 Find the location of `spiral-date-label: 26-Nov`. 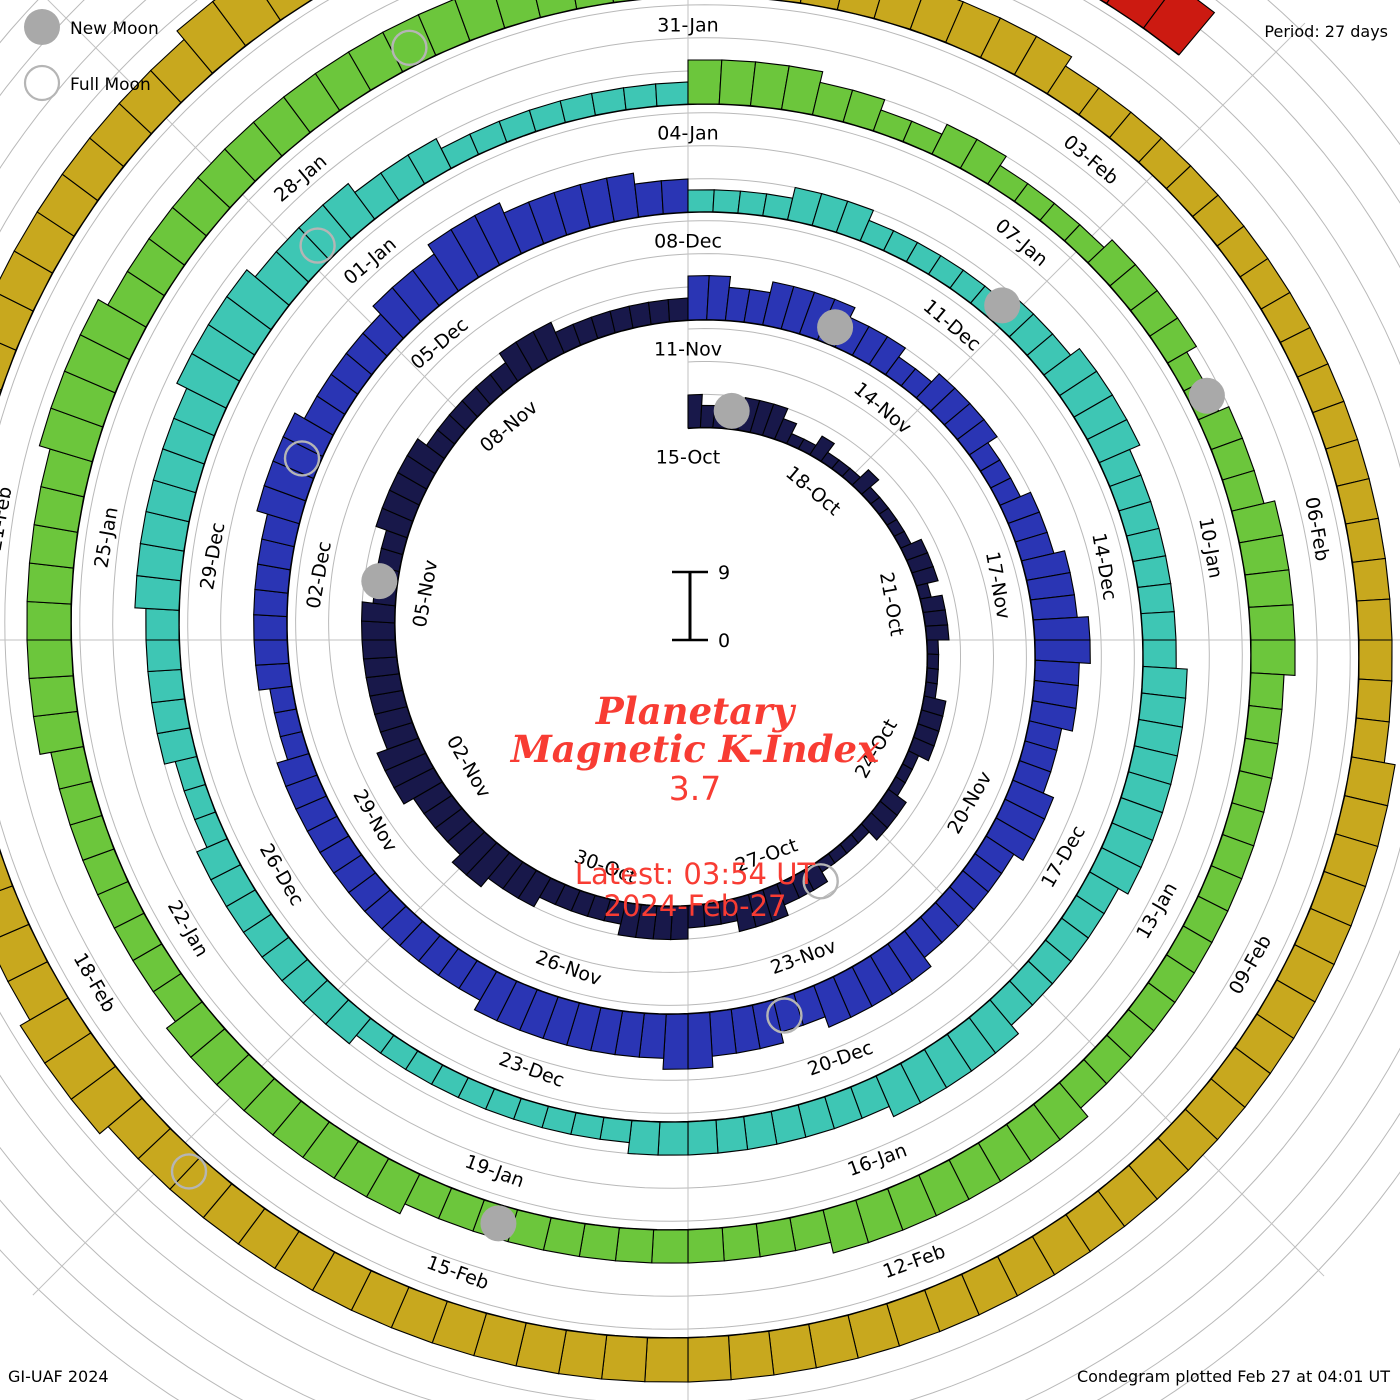

spiral-date-label: 26-Nov is located at coordinates (569, 968).